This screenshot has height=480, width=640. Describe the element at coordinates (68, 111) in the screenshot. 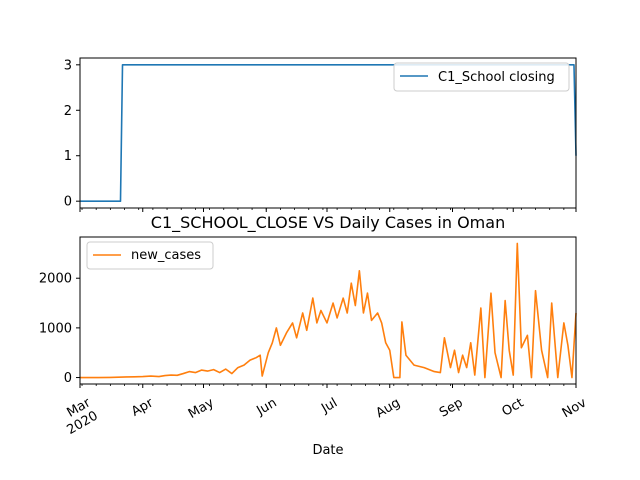

I see `y-tick-label: 2` at that location.